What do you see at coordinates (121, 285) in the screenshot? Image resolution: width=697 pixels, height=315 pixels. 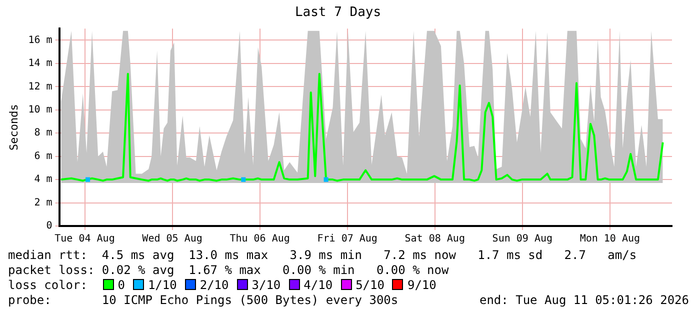 I see `legend-label: 0` at bounding box center [121, 285].